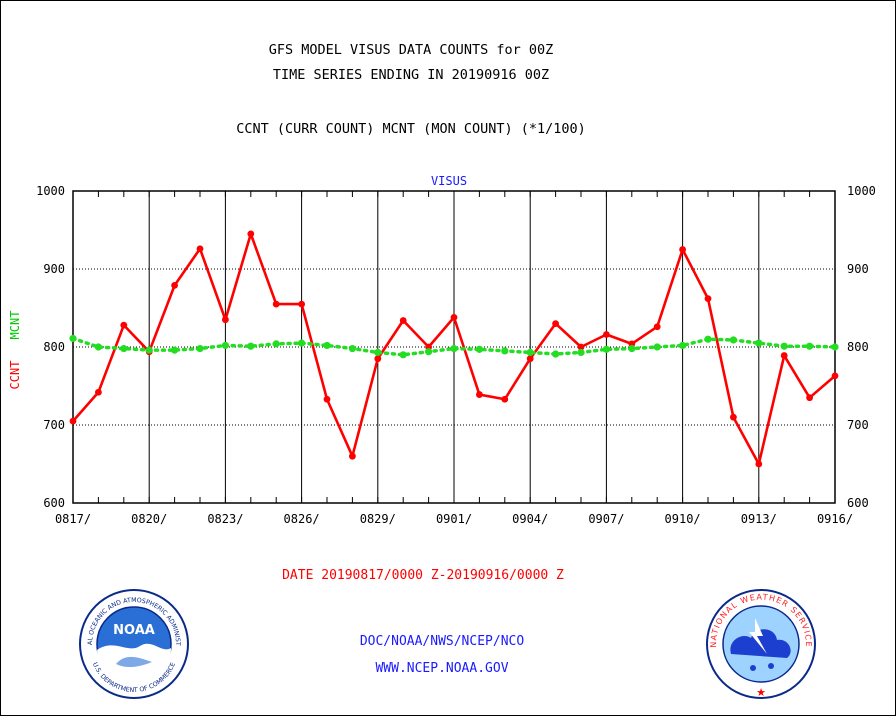 This screenshot has width=896, height=720. What do you see at coordinates (411, 50) in the screenshot?
I see `chart-title-line1: GFS MODEL VISUS DATA COUNTS for 00Z` at bounding box center [411, 50].